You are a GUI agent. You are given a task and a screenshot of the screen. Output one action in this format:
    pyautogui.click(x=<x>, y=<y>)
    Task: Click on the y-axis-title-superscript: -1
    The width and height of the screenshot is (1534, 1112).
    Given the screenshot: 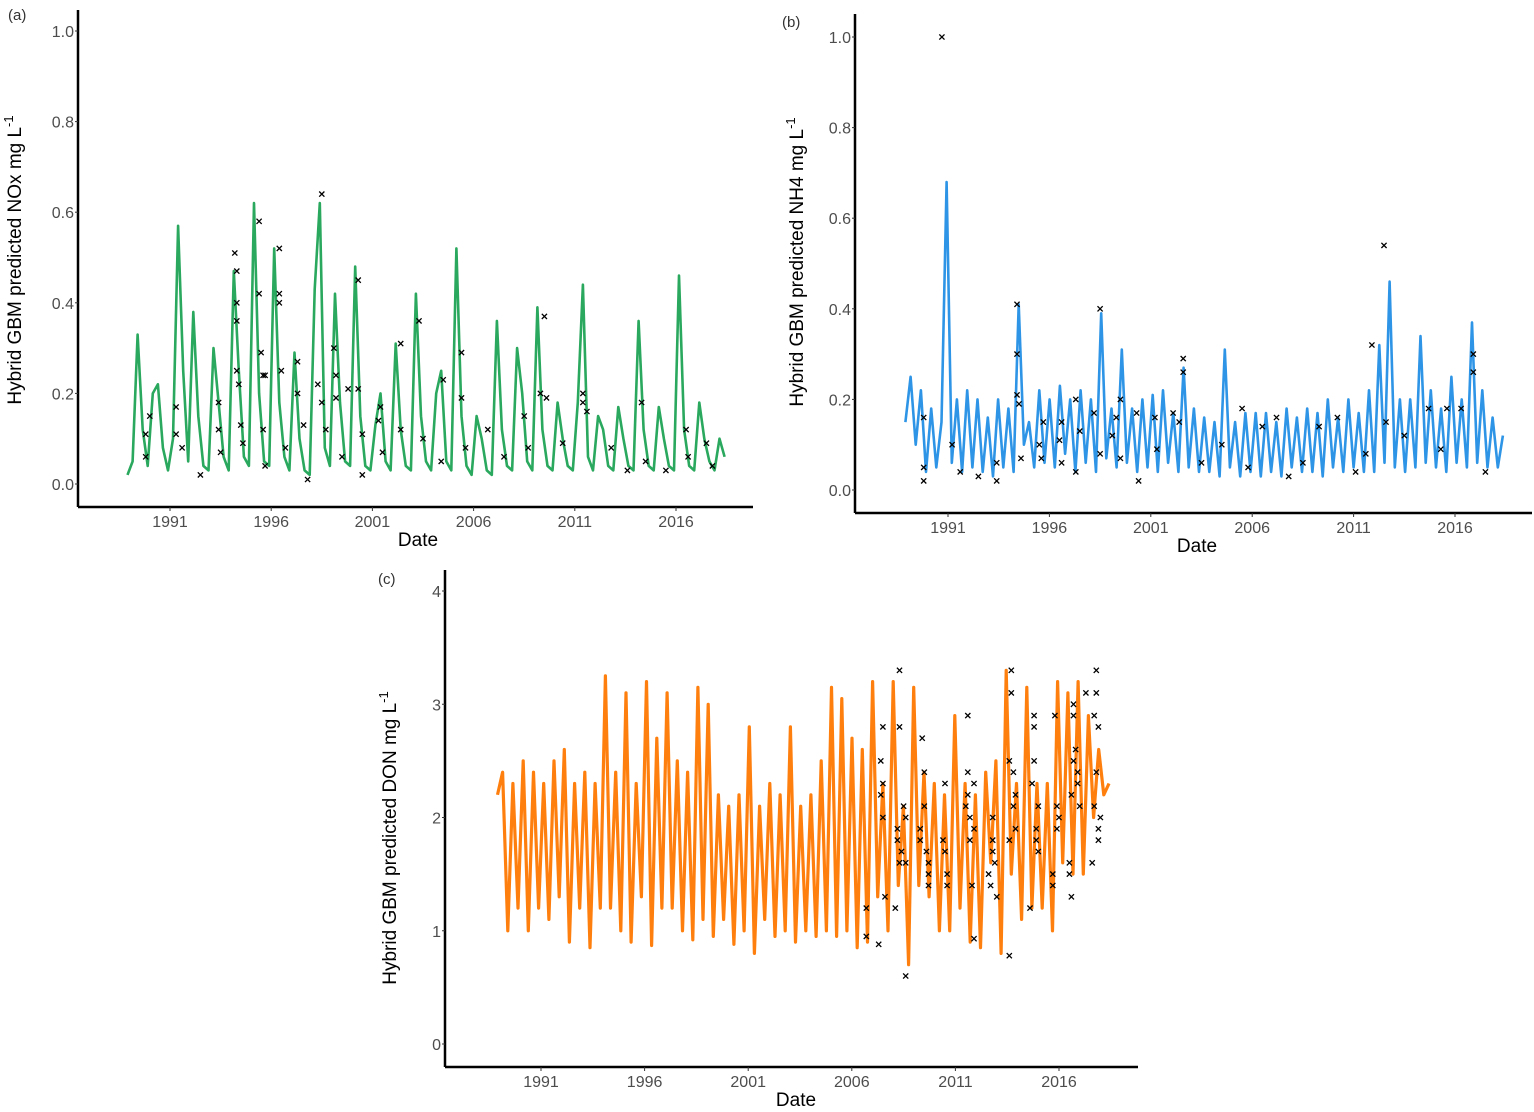 What is the action you would take?
    pyautogui.click(x=790, y=123)
    